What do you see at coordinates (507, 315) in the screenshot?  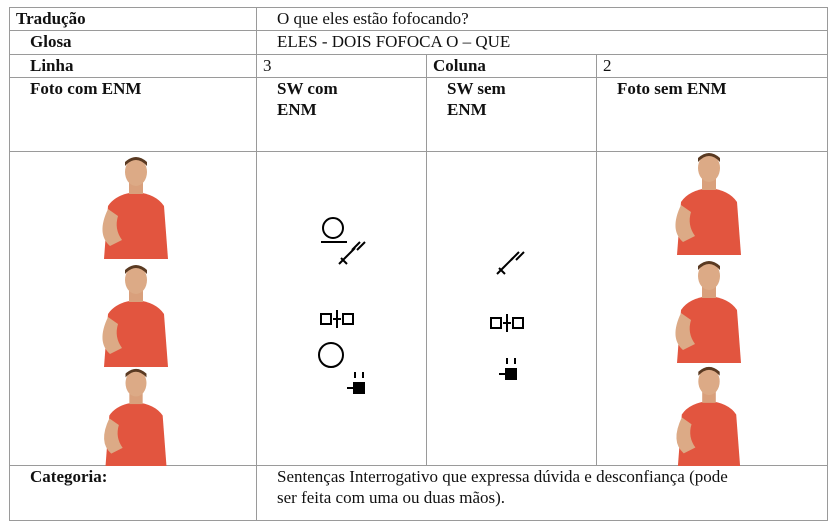 I see `signwriting-without-enm` at bounding box center [507, 315].